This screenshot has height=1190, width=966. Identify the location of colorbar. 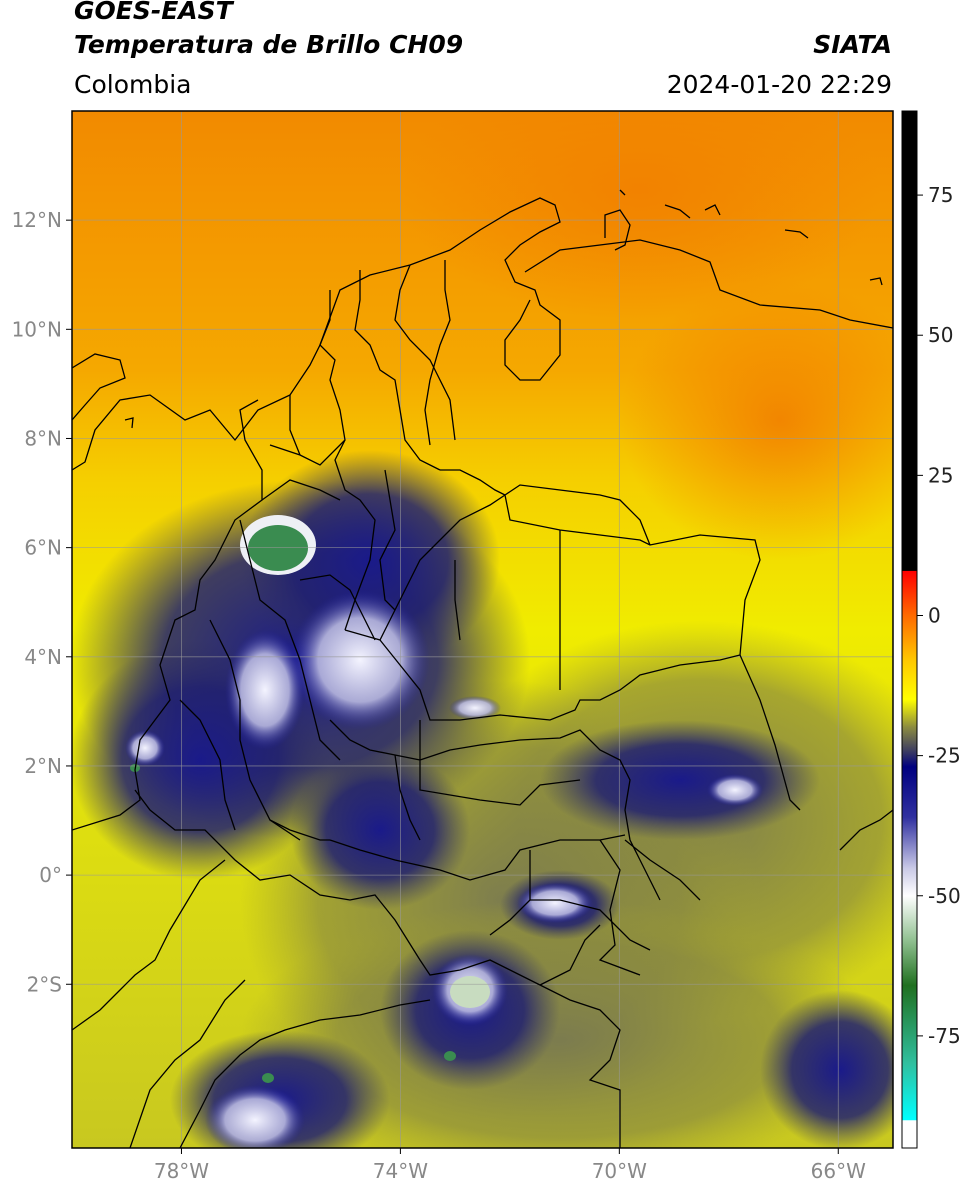
(909, 629).